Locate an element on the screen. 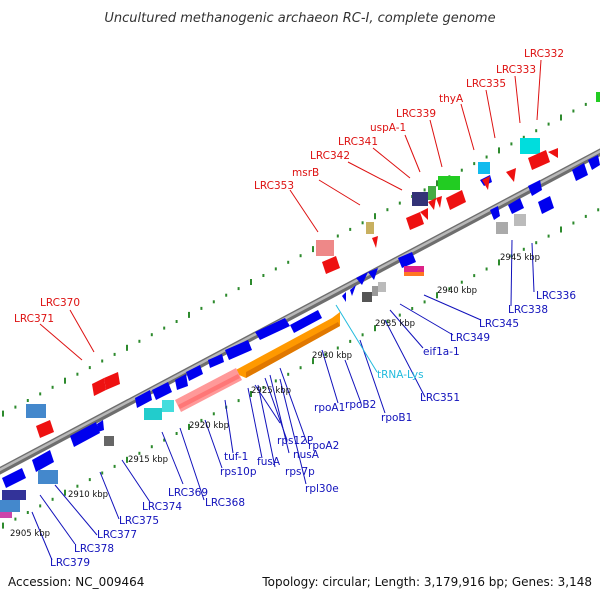 The image size is (600, 600). gene-label: thyA is located at coordinates (451, 99).